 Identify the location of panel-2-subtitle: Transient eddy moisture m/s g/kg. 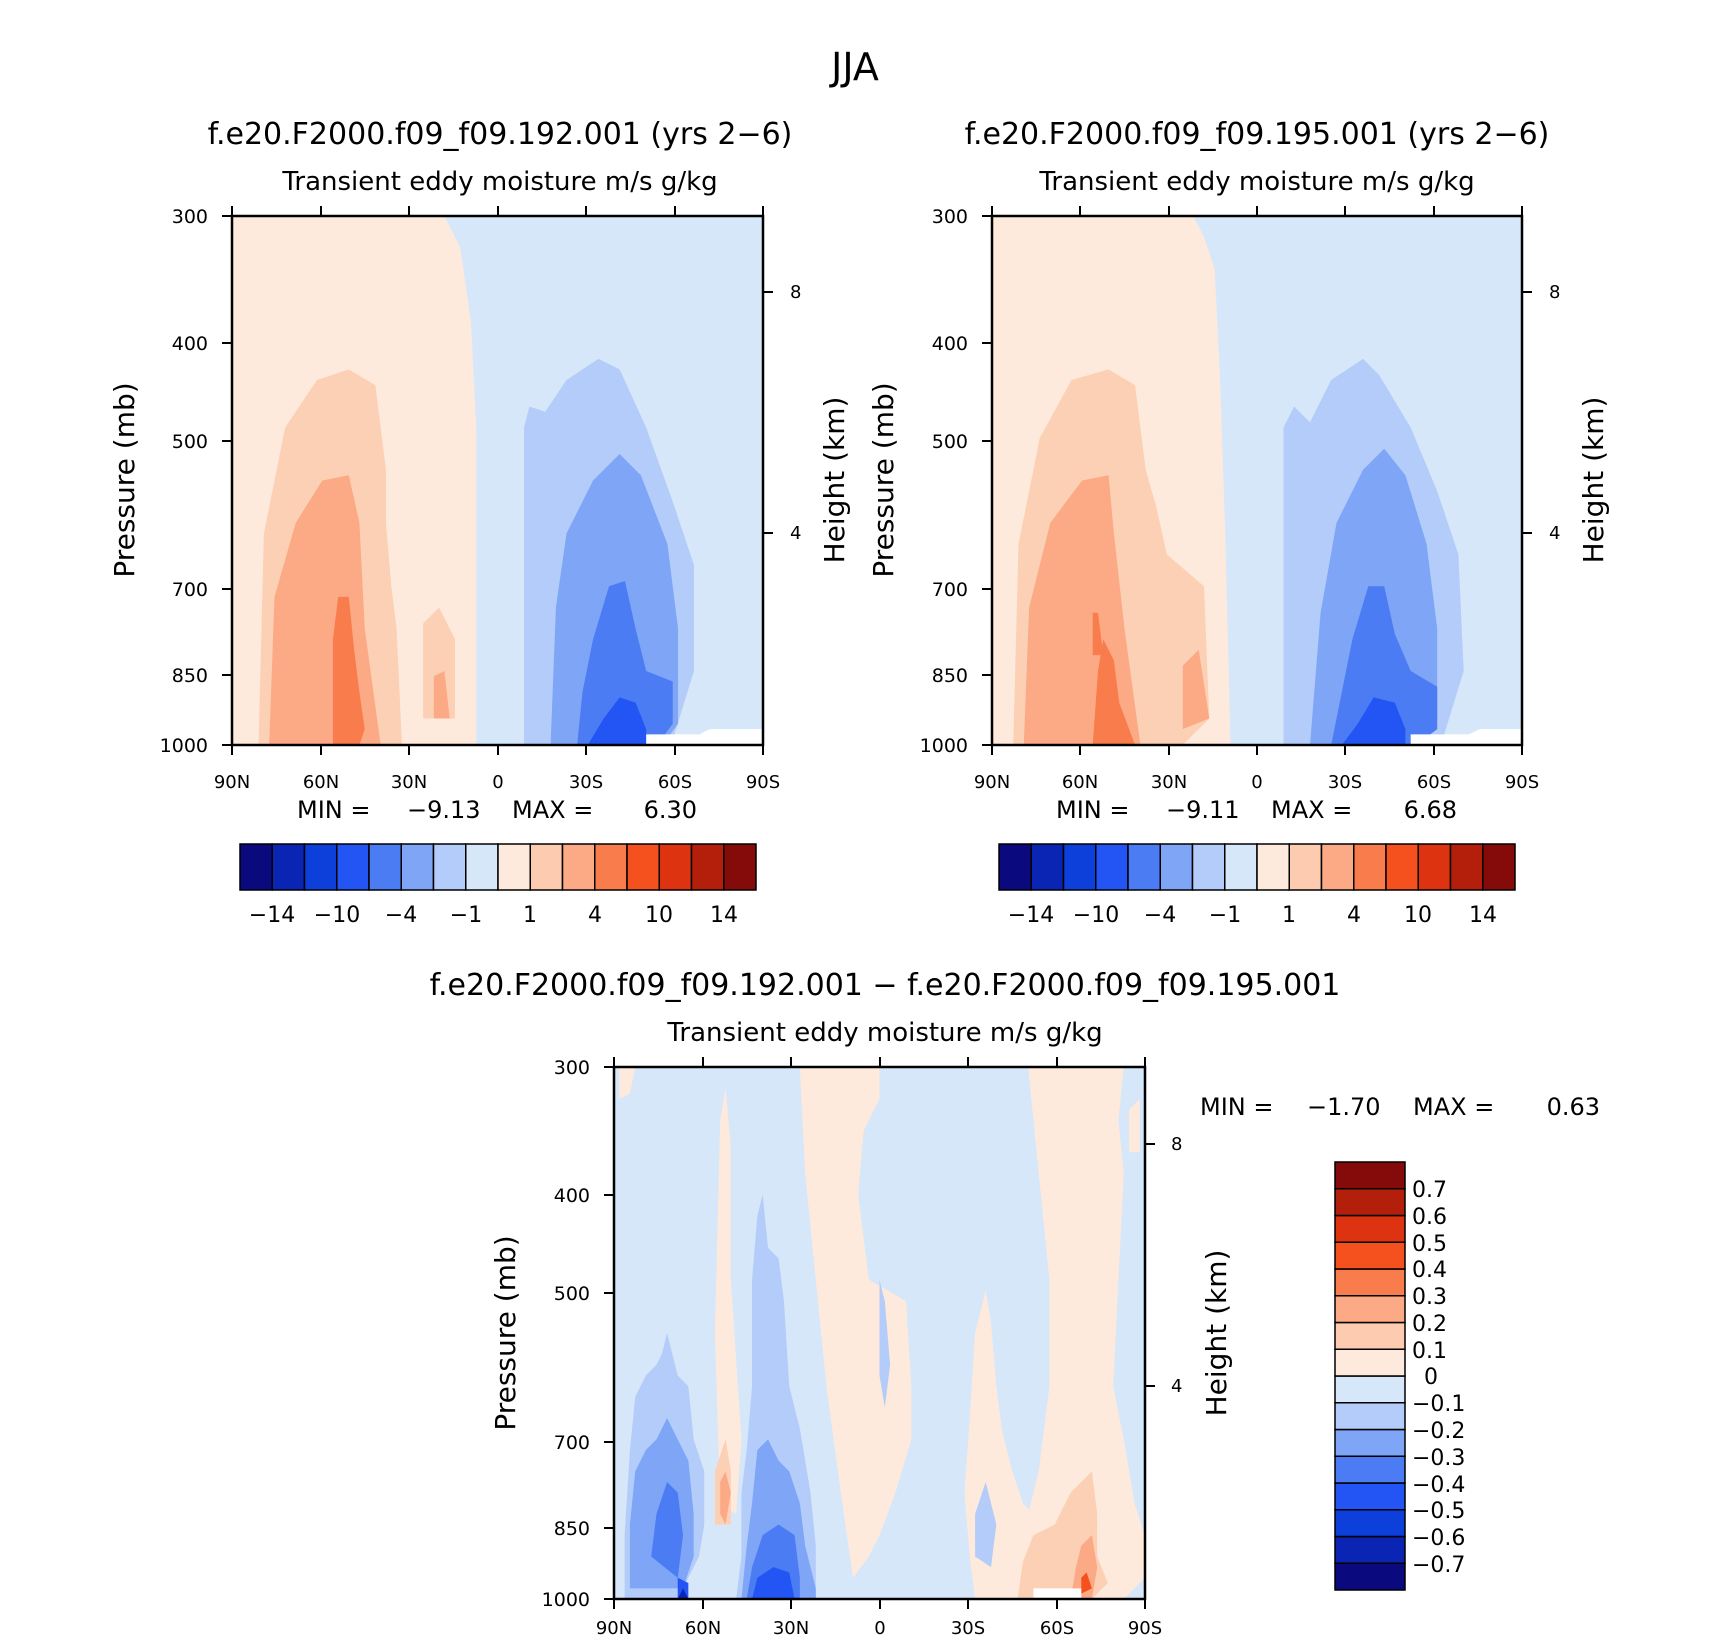
(1256, 182).